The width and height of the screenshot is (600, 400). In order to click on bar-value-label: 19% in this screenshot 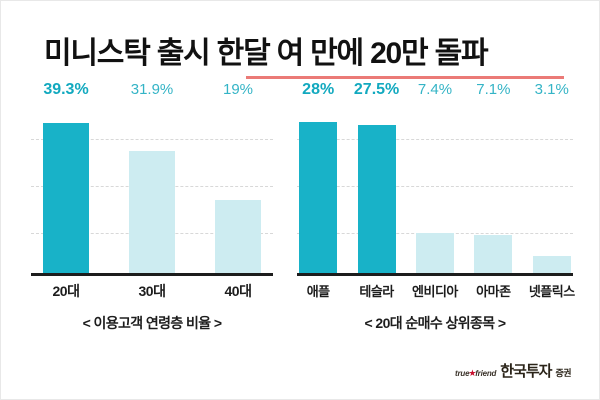, I will do `click(238, 89)`.